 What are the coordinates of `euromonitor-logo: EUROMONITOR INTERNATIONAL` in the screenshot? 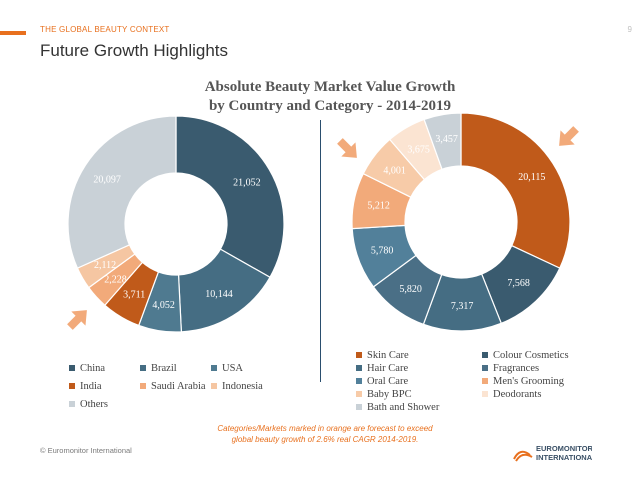 It's located at (552, 453).